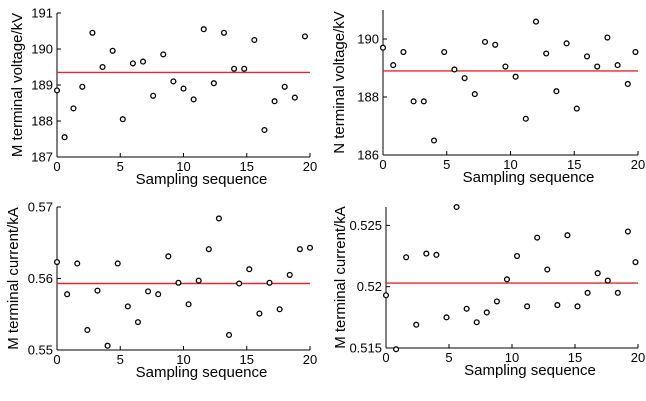 The image size is (646, 401). Describe the element at coordinates (40, 350) in the screenshot. I see `y-tick-label: 0.55` at that location.